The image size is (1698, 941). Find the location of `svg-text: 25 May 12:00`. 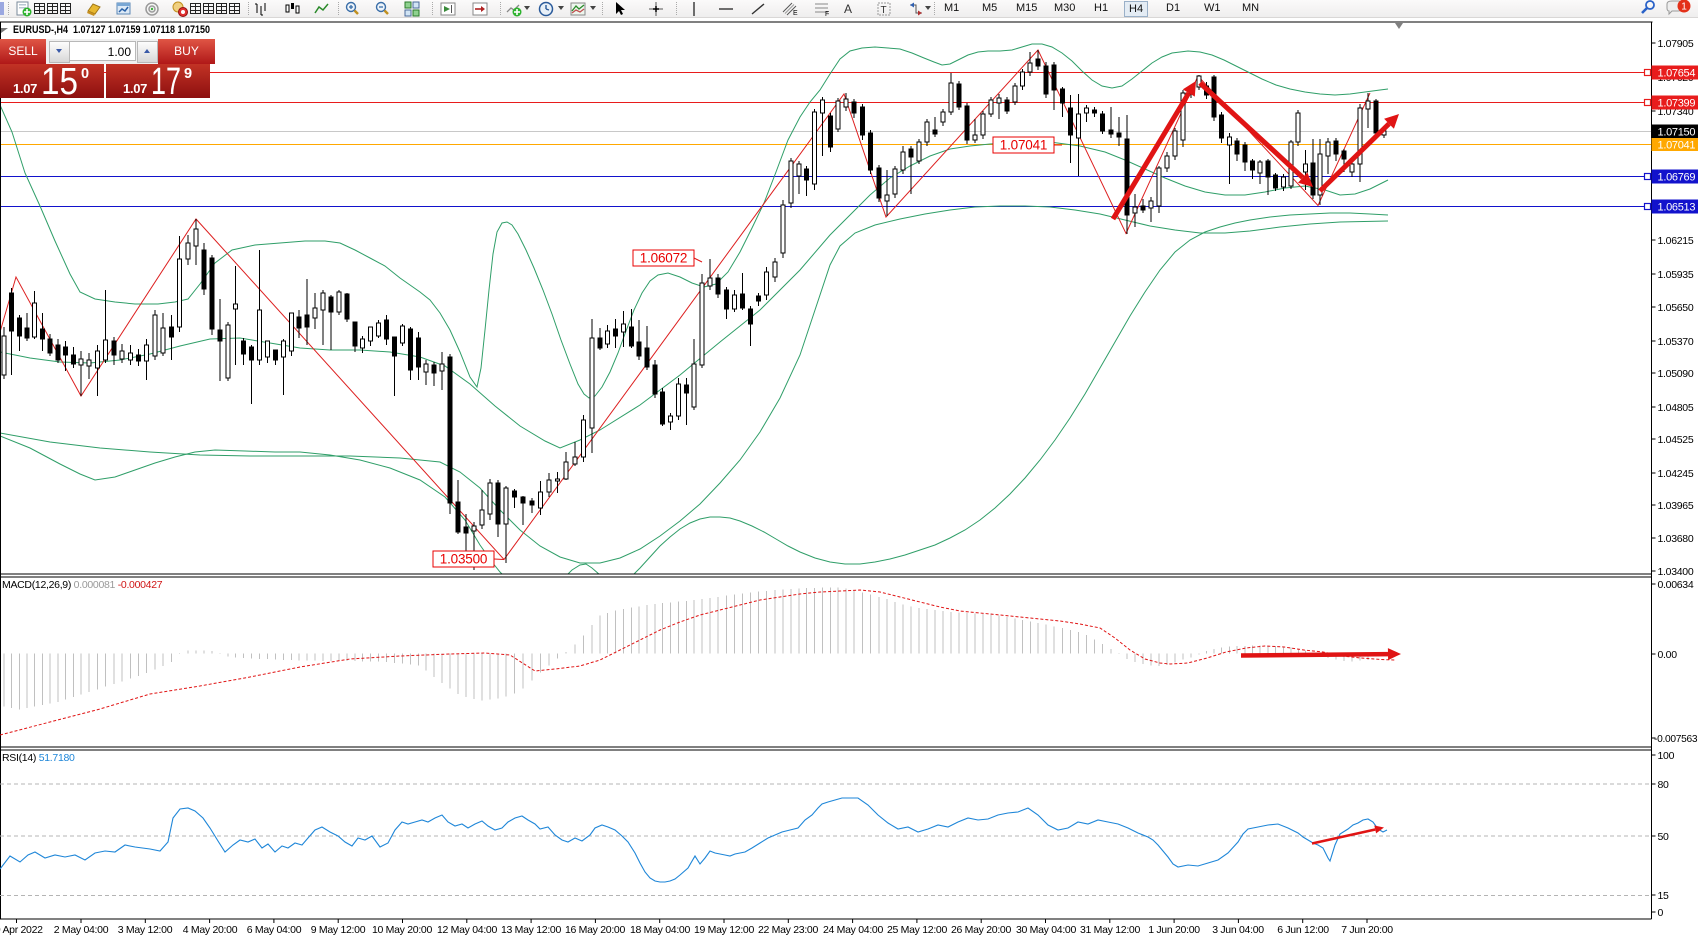

svg-text: 25 May 12:00 is located at coordinates (917, 930).